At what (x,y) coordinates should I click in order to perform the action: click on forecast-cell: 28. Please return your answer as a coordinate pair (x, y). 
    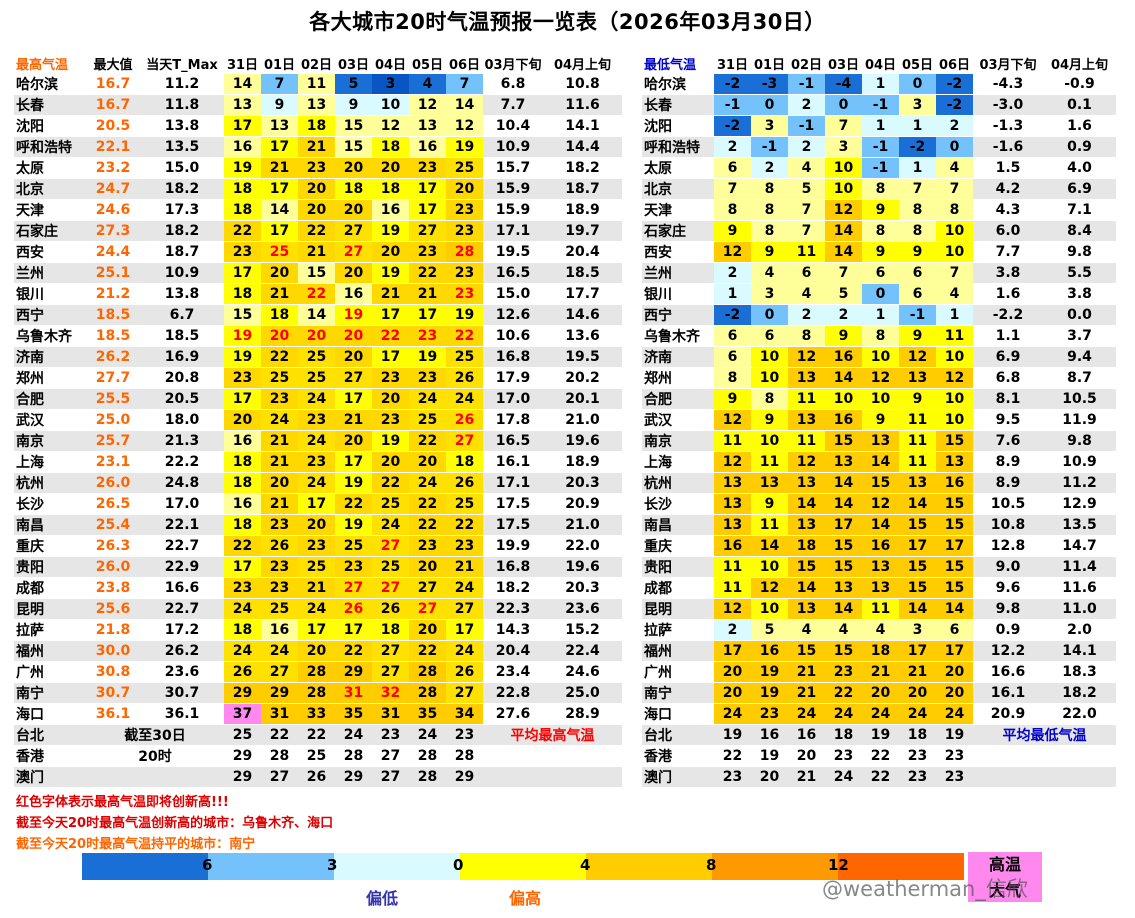
    Looking at the image, I should click on (427, 756).